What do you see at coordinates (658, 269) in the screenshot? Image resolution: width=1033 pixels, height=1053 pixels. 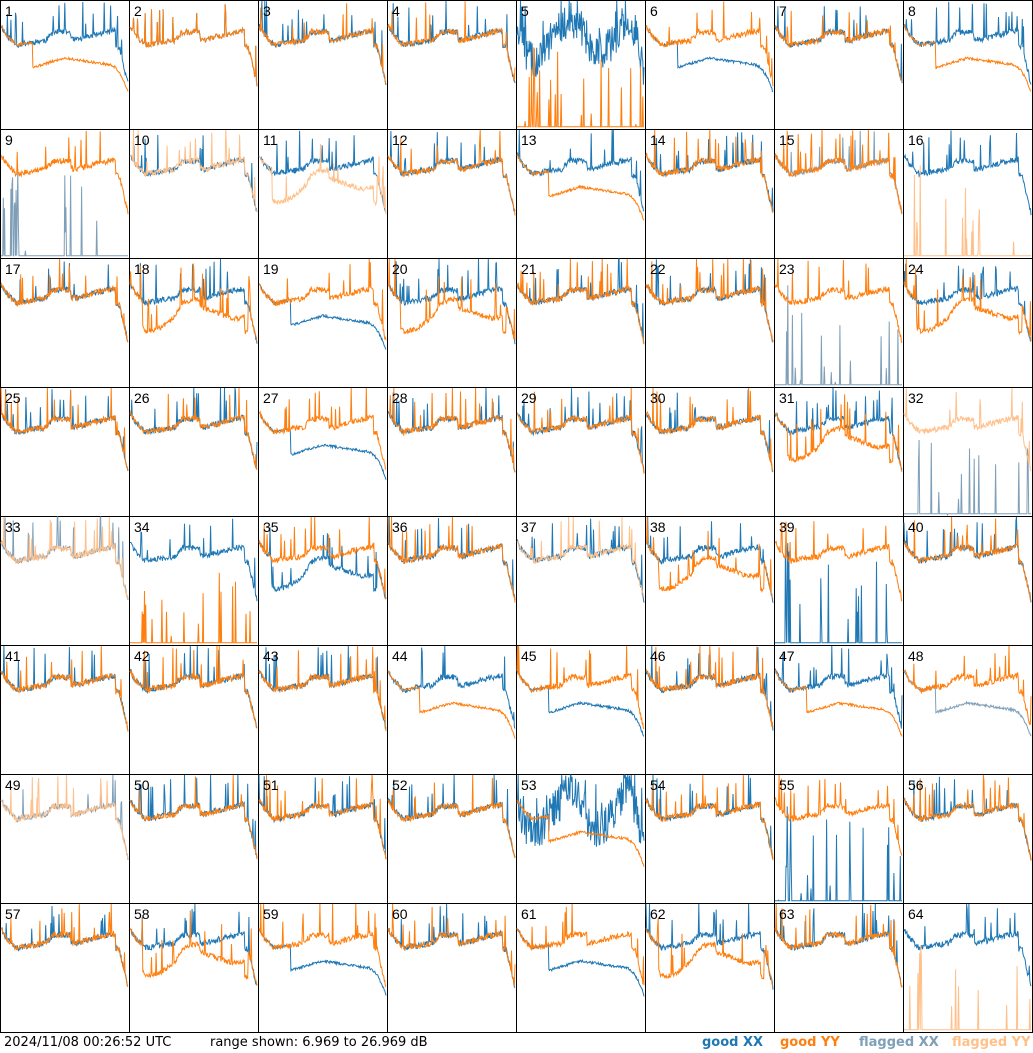 I see `panel-label: 22` at bounding box center [658, 269].